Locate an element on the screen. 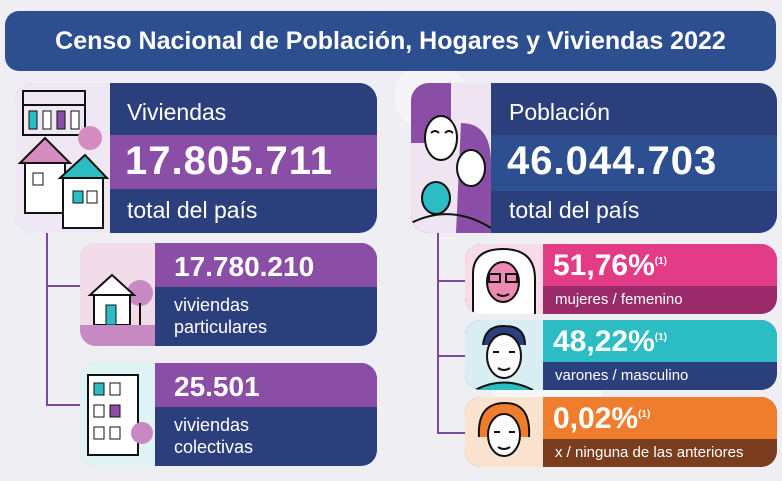 The height and width of the screenshot is (481, 782). viviendas-connector-branch1 is located at coordinates (63, 286).